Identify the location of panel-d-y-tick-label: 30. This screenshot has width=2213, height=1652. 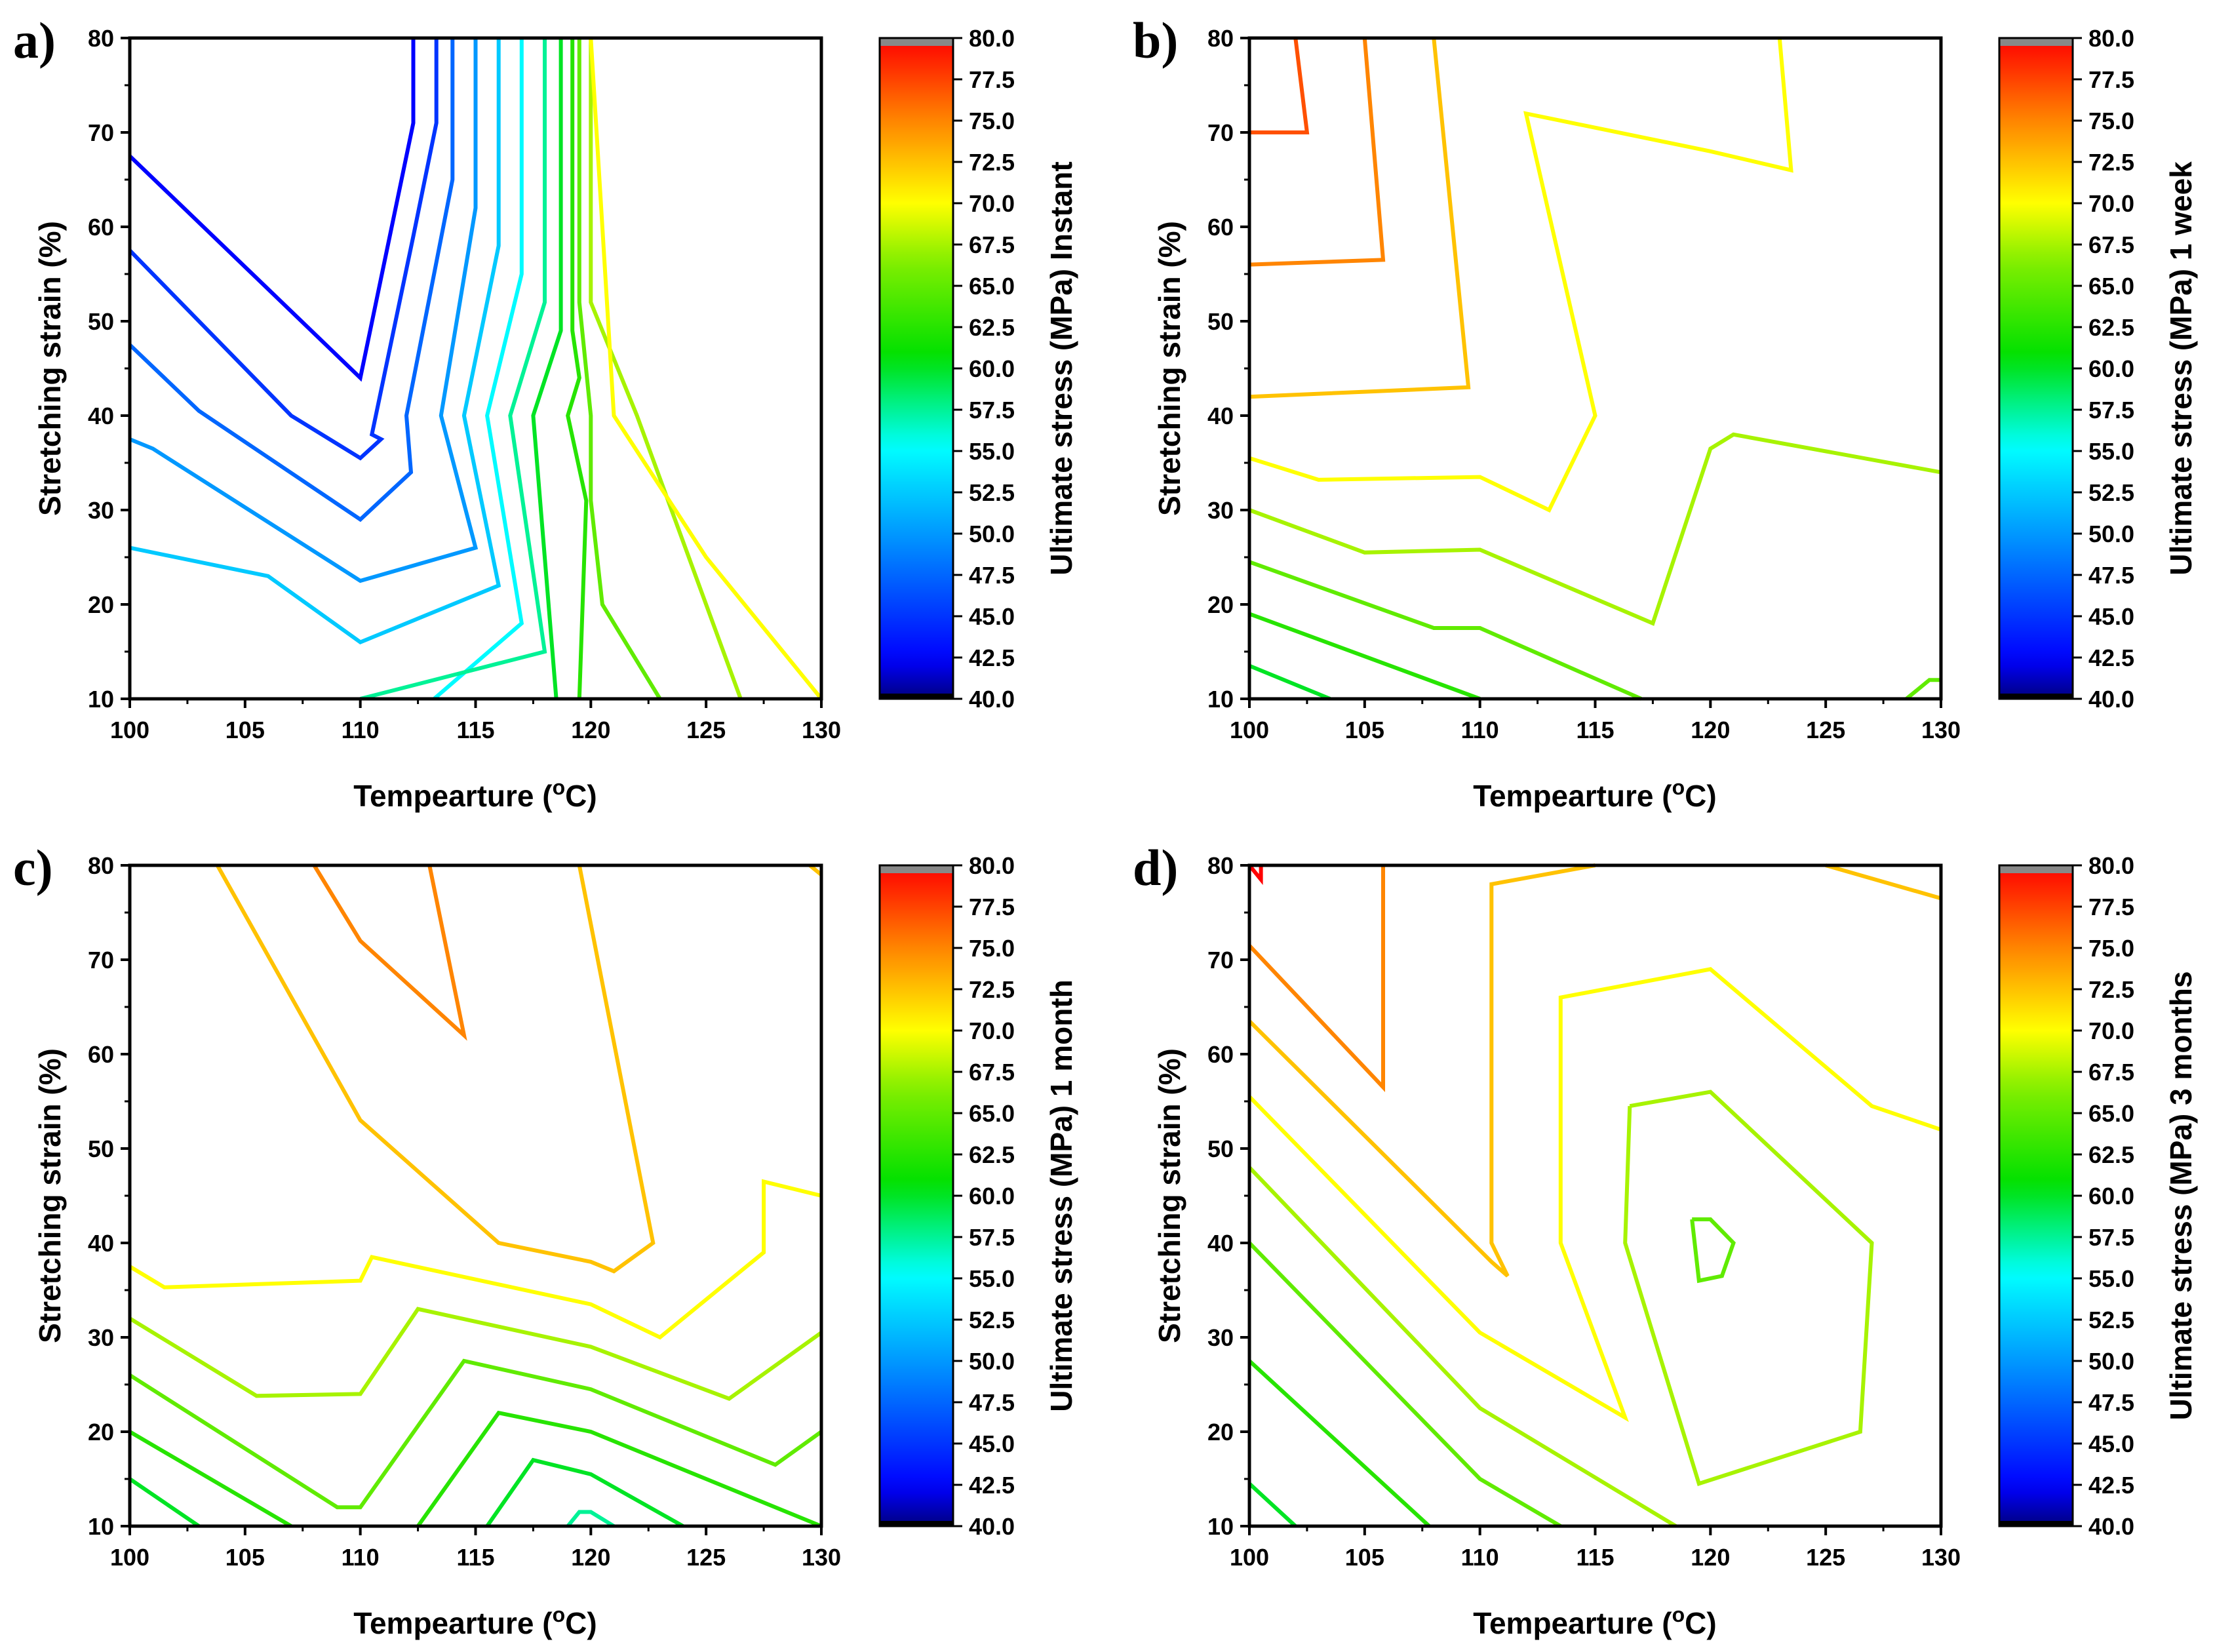
(1221, 1337).